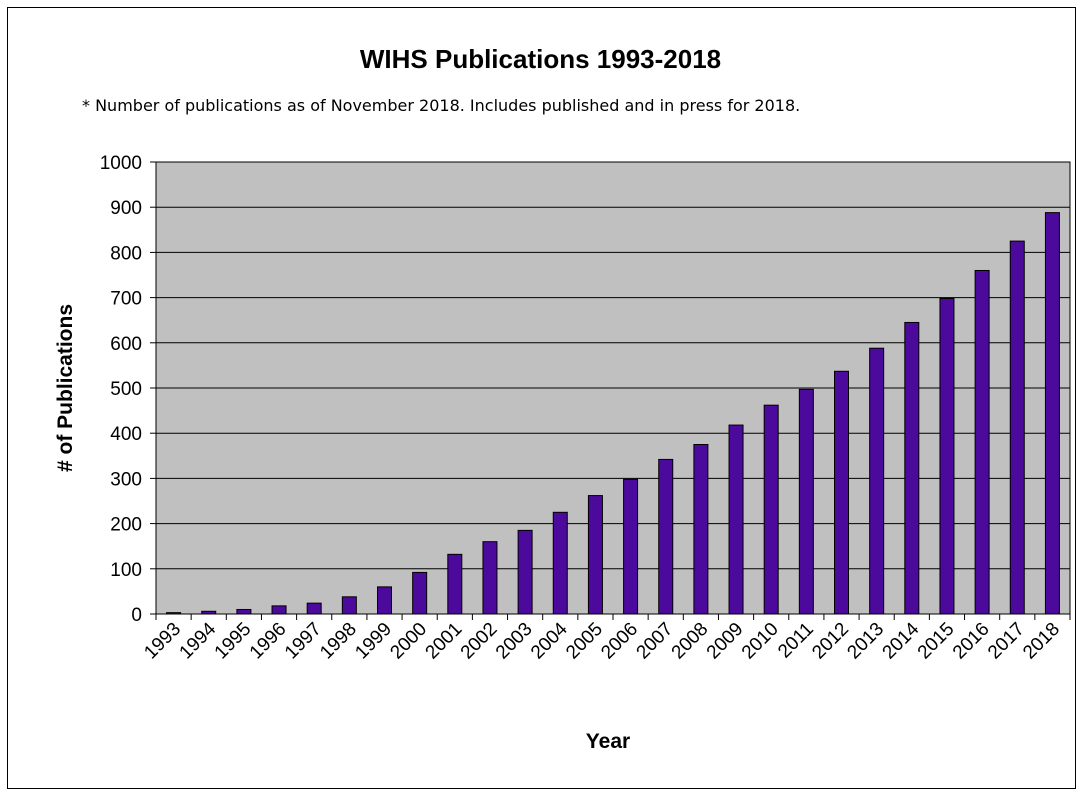  Describe the element at coordinates (841, 492) in the screenshot. I see `bar-2012` at that location.